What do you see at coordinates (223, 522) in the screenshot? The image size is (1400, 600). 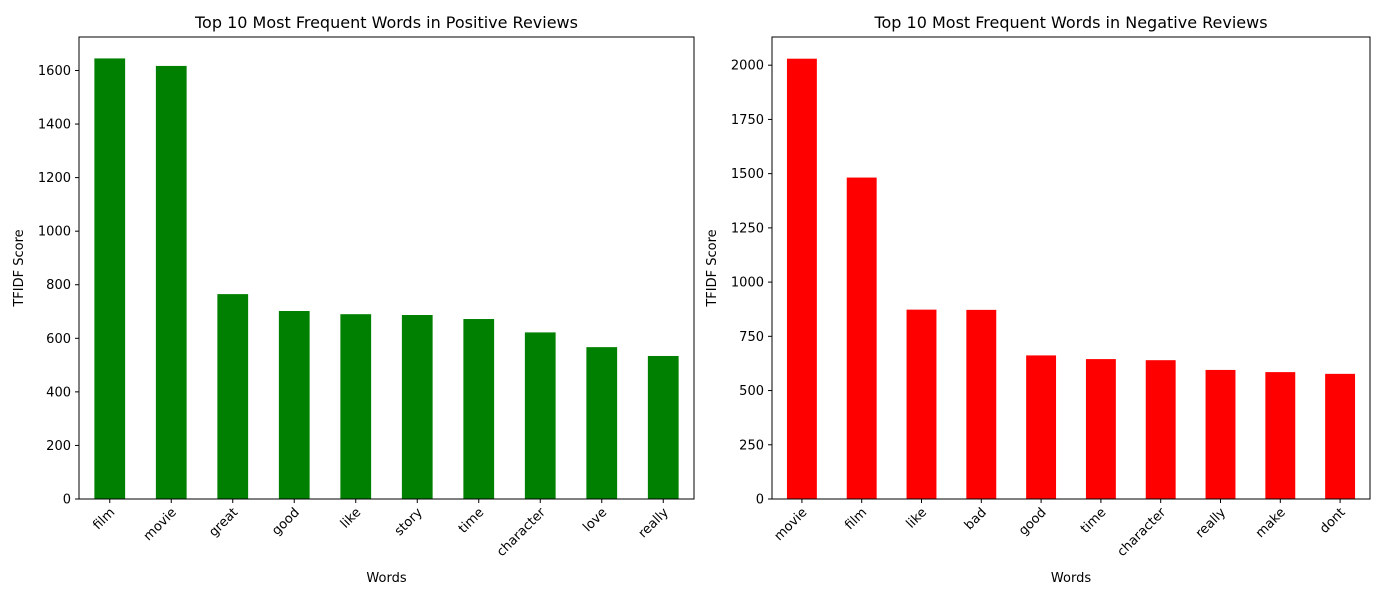 I see `x-tick-label: great` at bounding box center [223, 522].